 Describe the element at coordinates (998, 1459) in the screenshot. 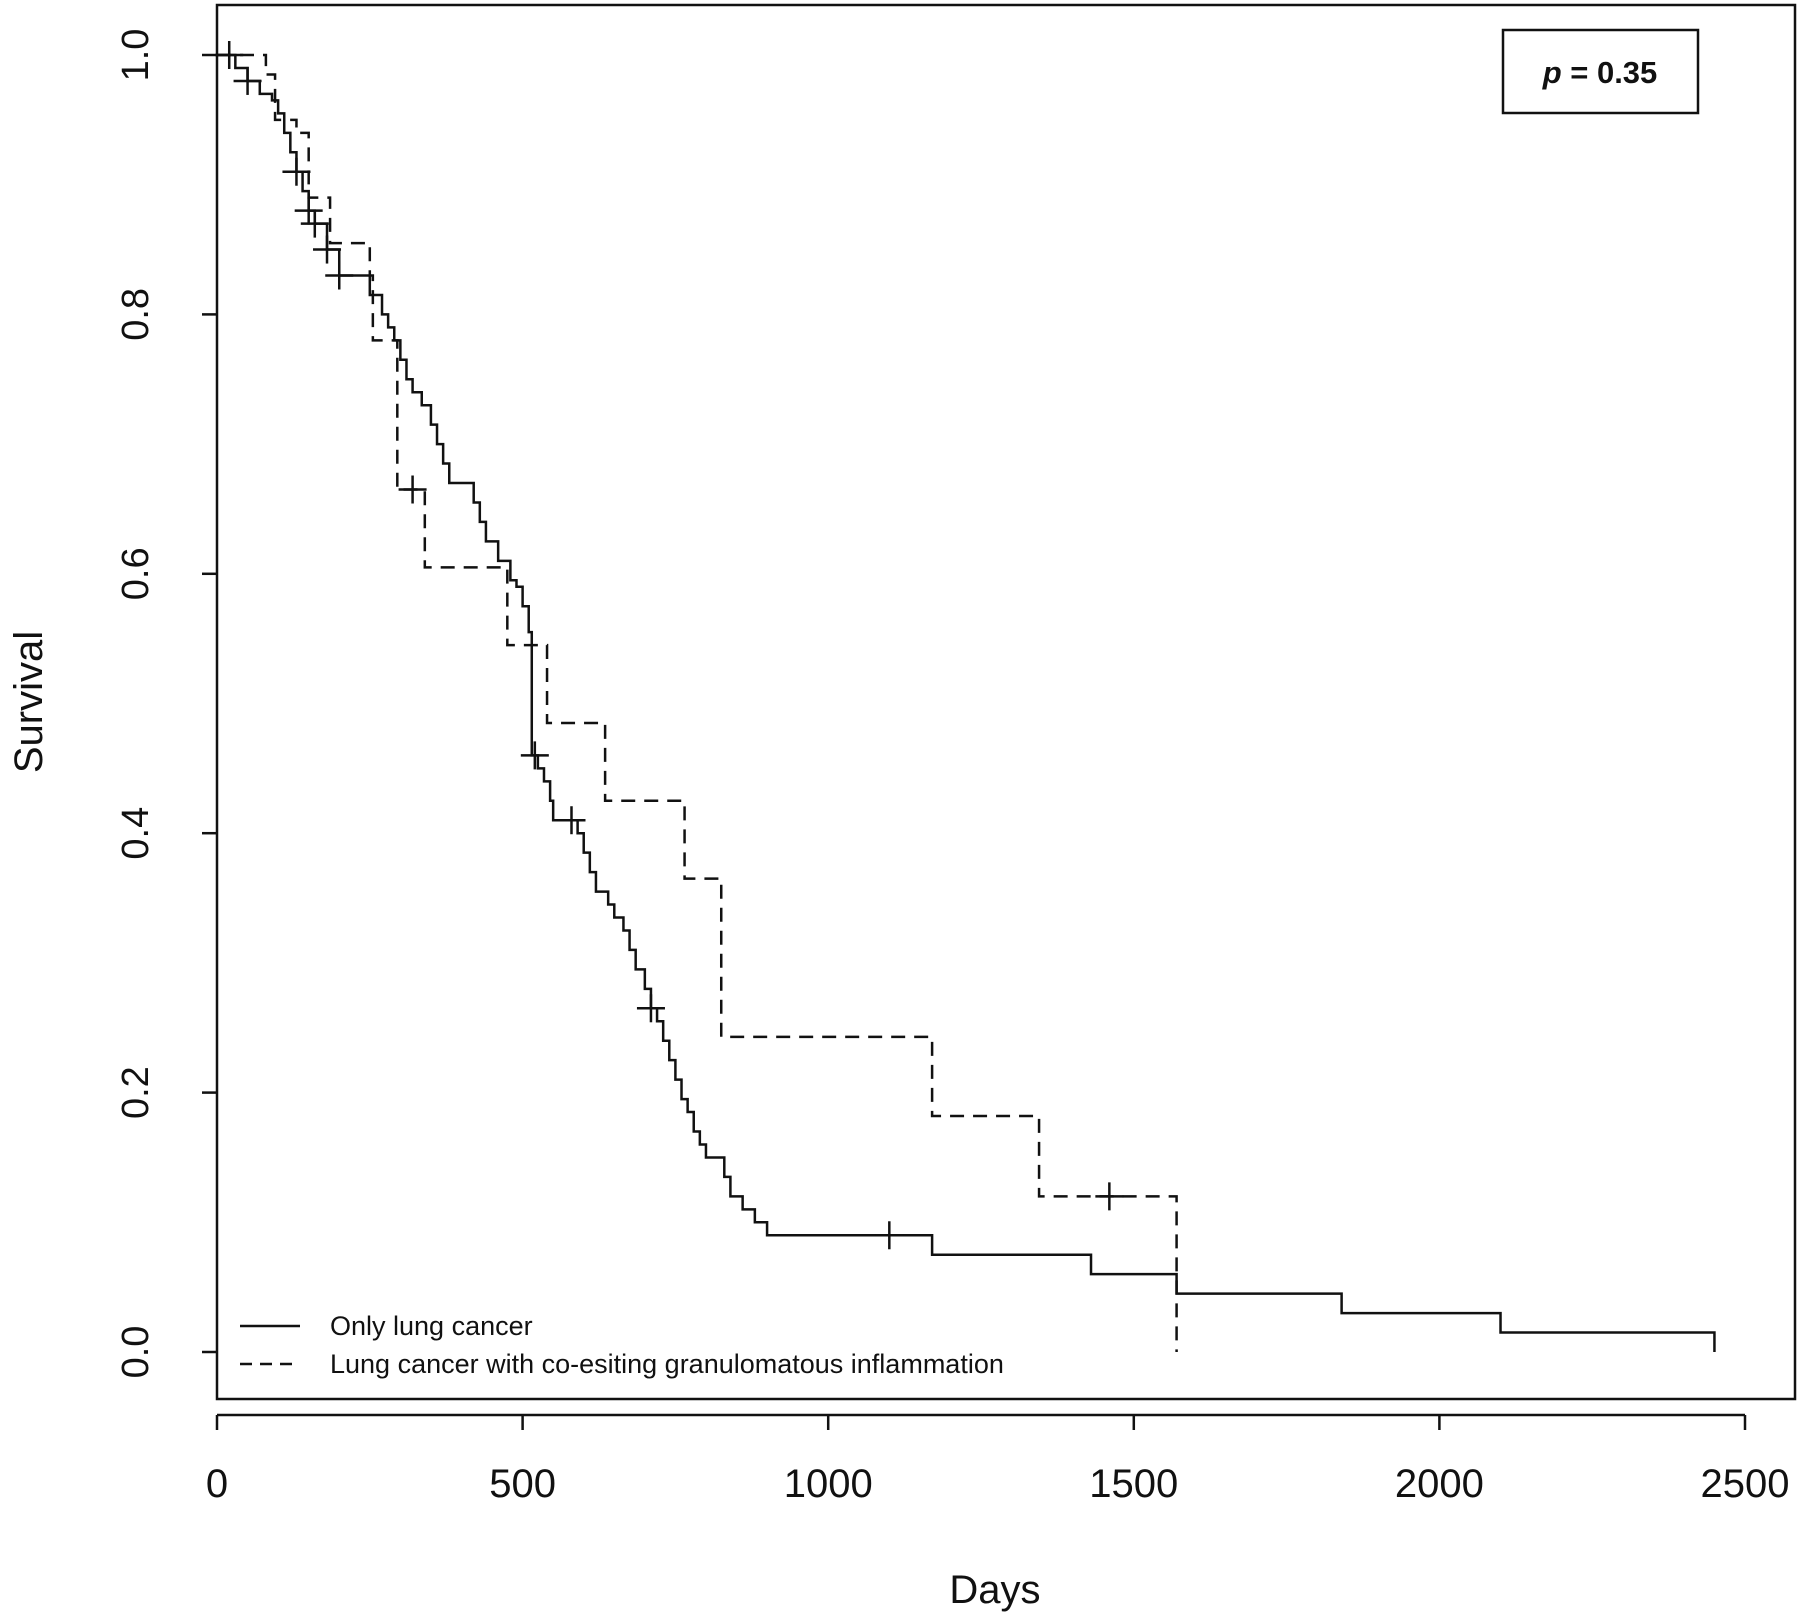

I see `x-axis: 0 500 1000 1500 2000 2500` at that location.